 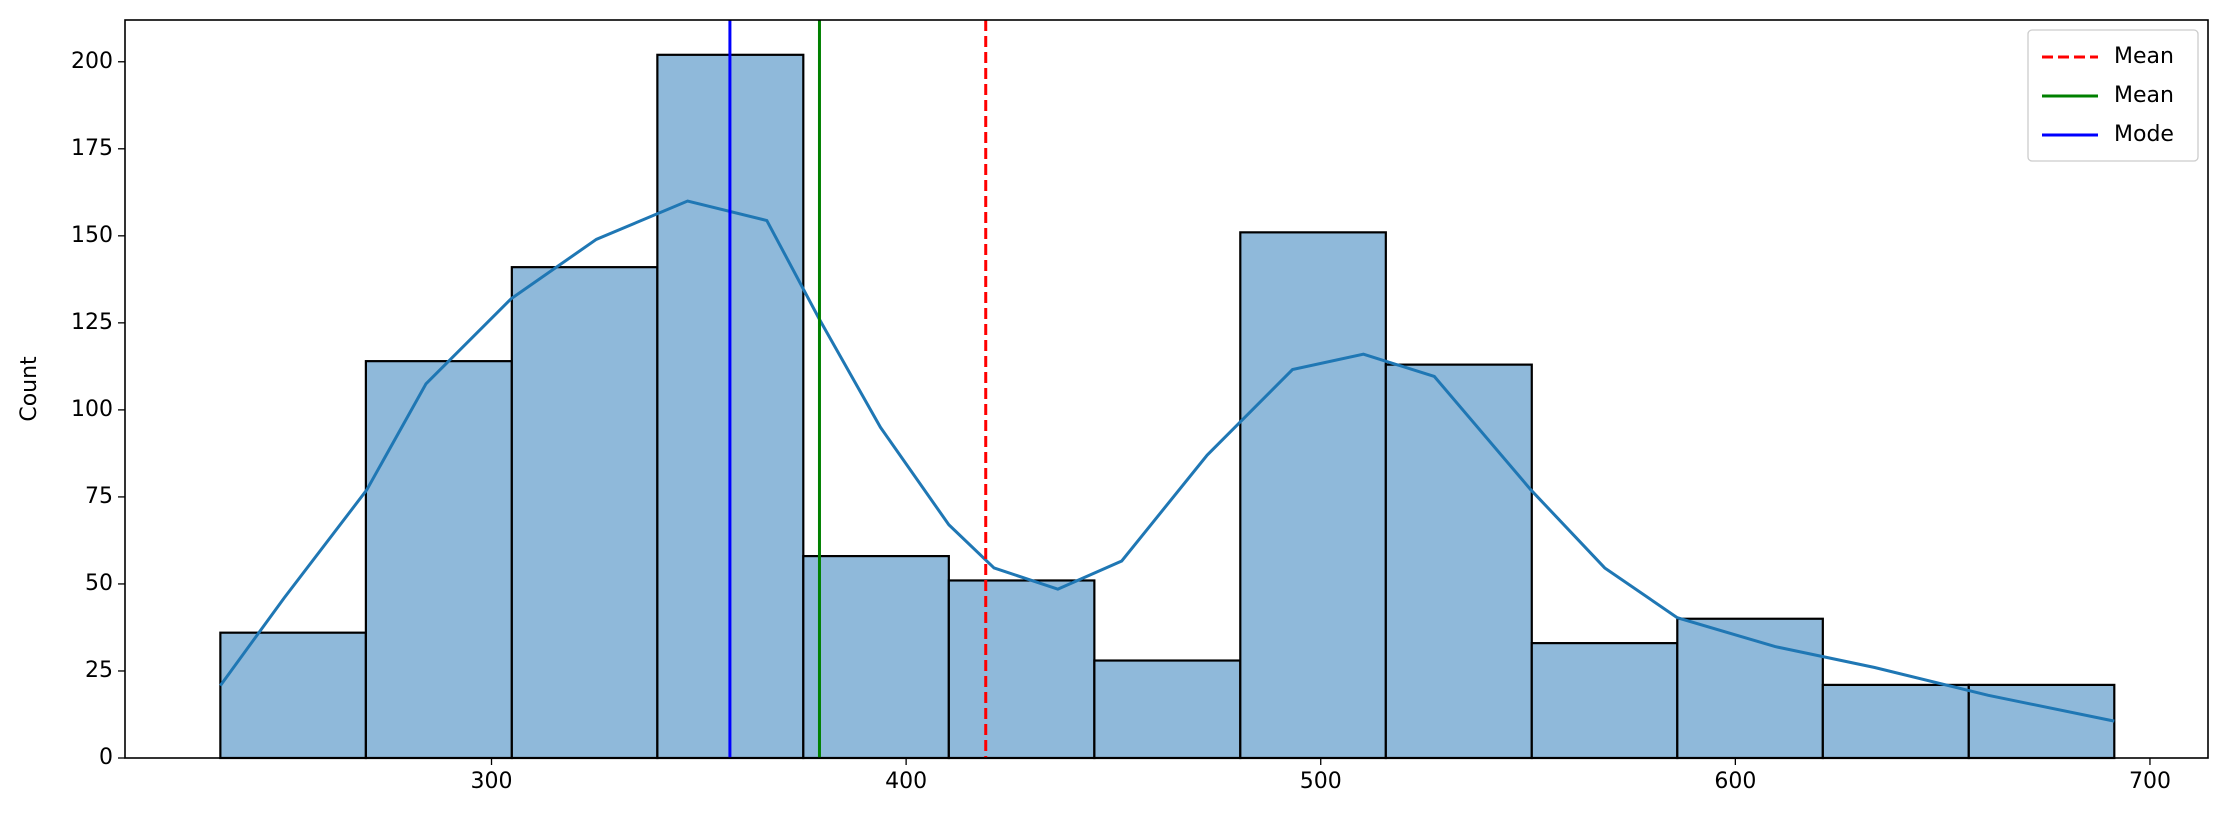 I want to click on x-tick-label: 700, so click(x=2150, y=781).